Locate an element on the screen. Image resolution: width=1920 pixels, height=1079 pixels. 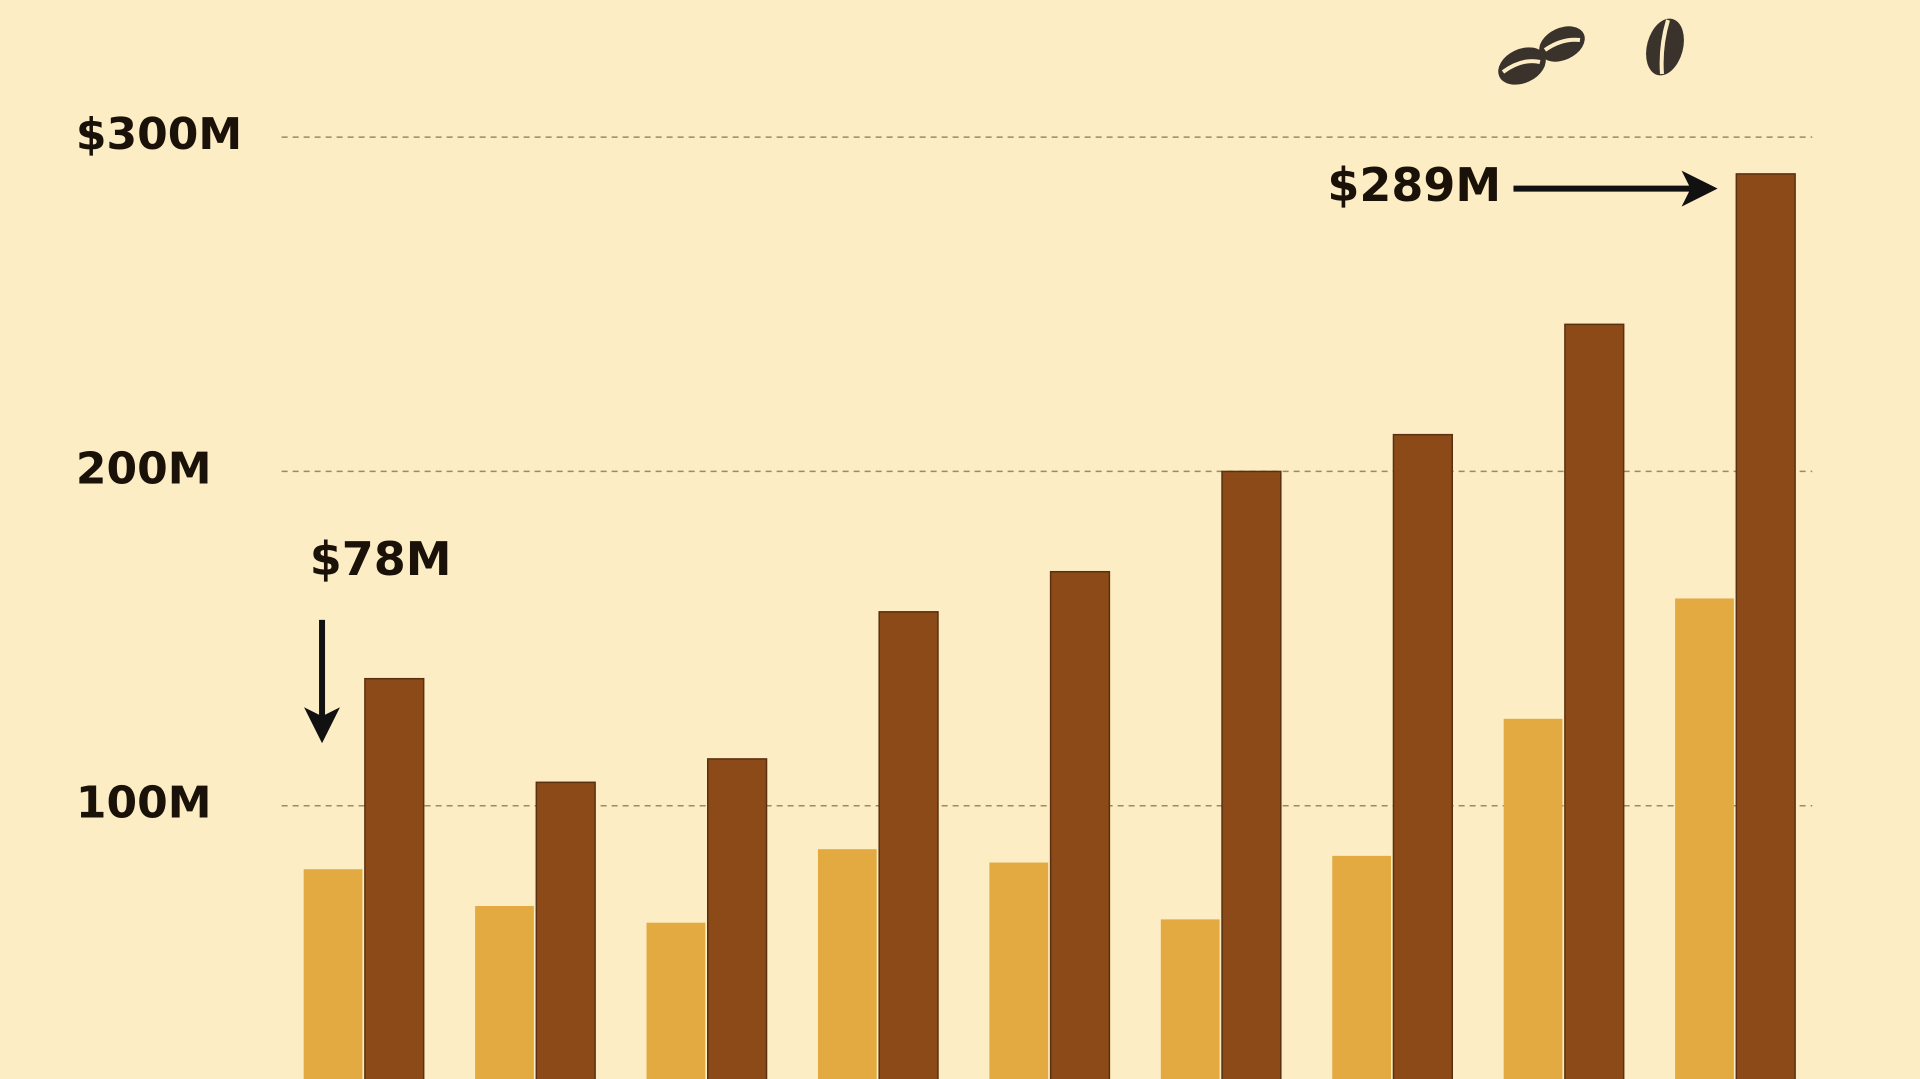
annotation: $289M is located at coordinates (1414, 185).